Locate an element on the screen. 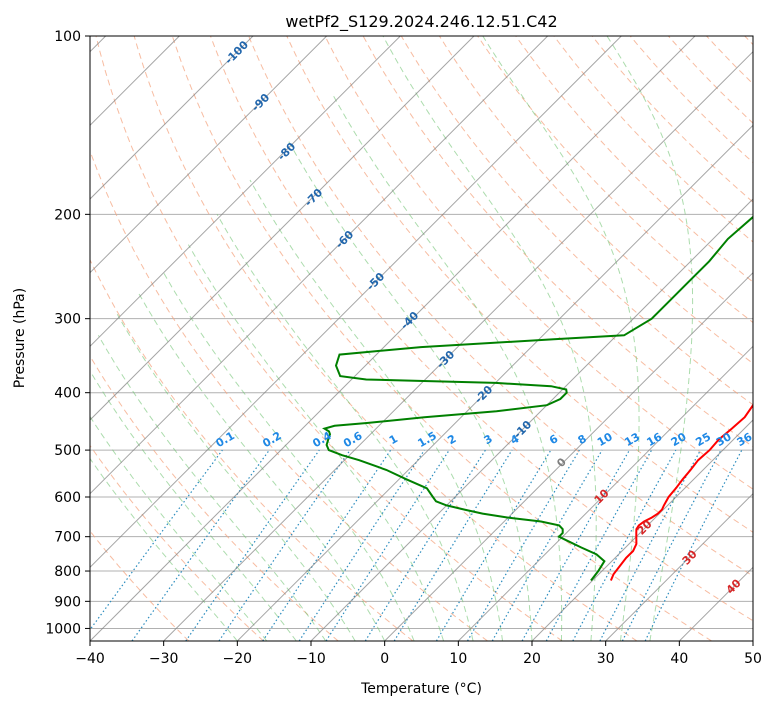 The image size is (775, 708). y-axis: 100 200 300 400 500 600 700 800 900 1000 is located at coordinates (67, 333).